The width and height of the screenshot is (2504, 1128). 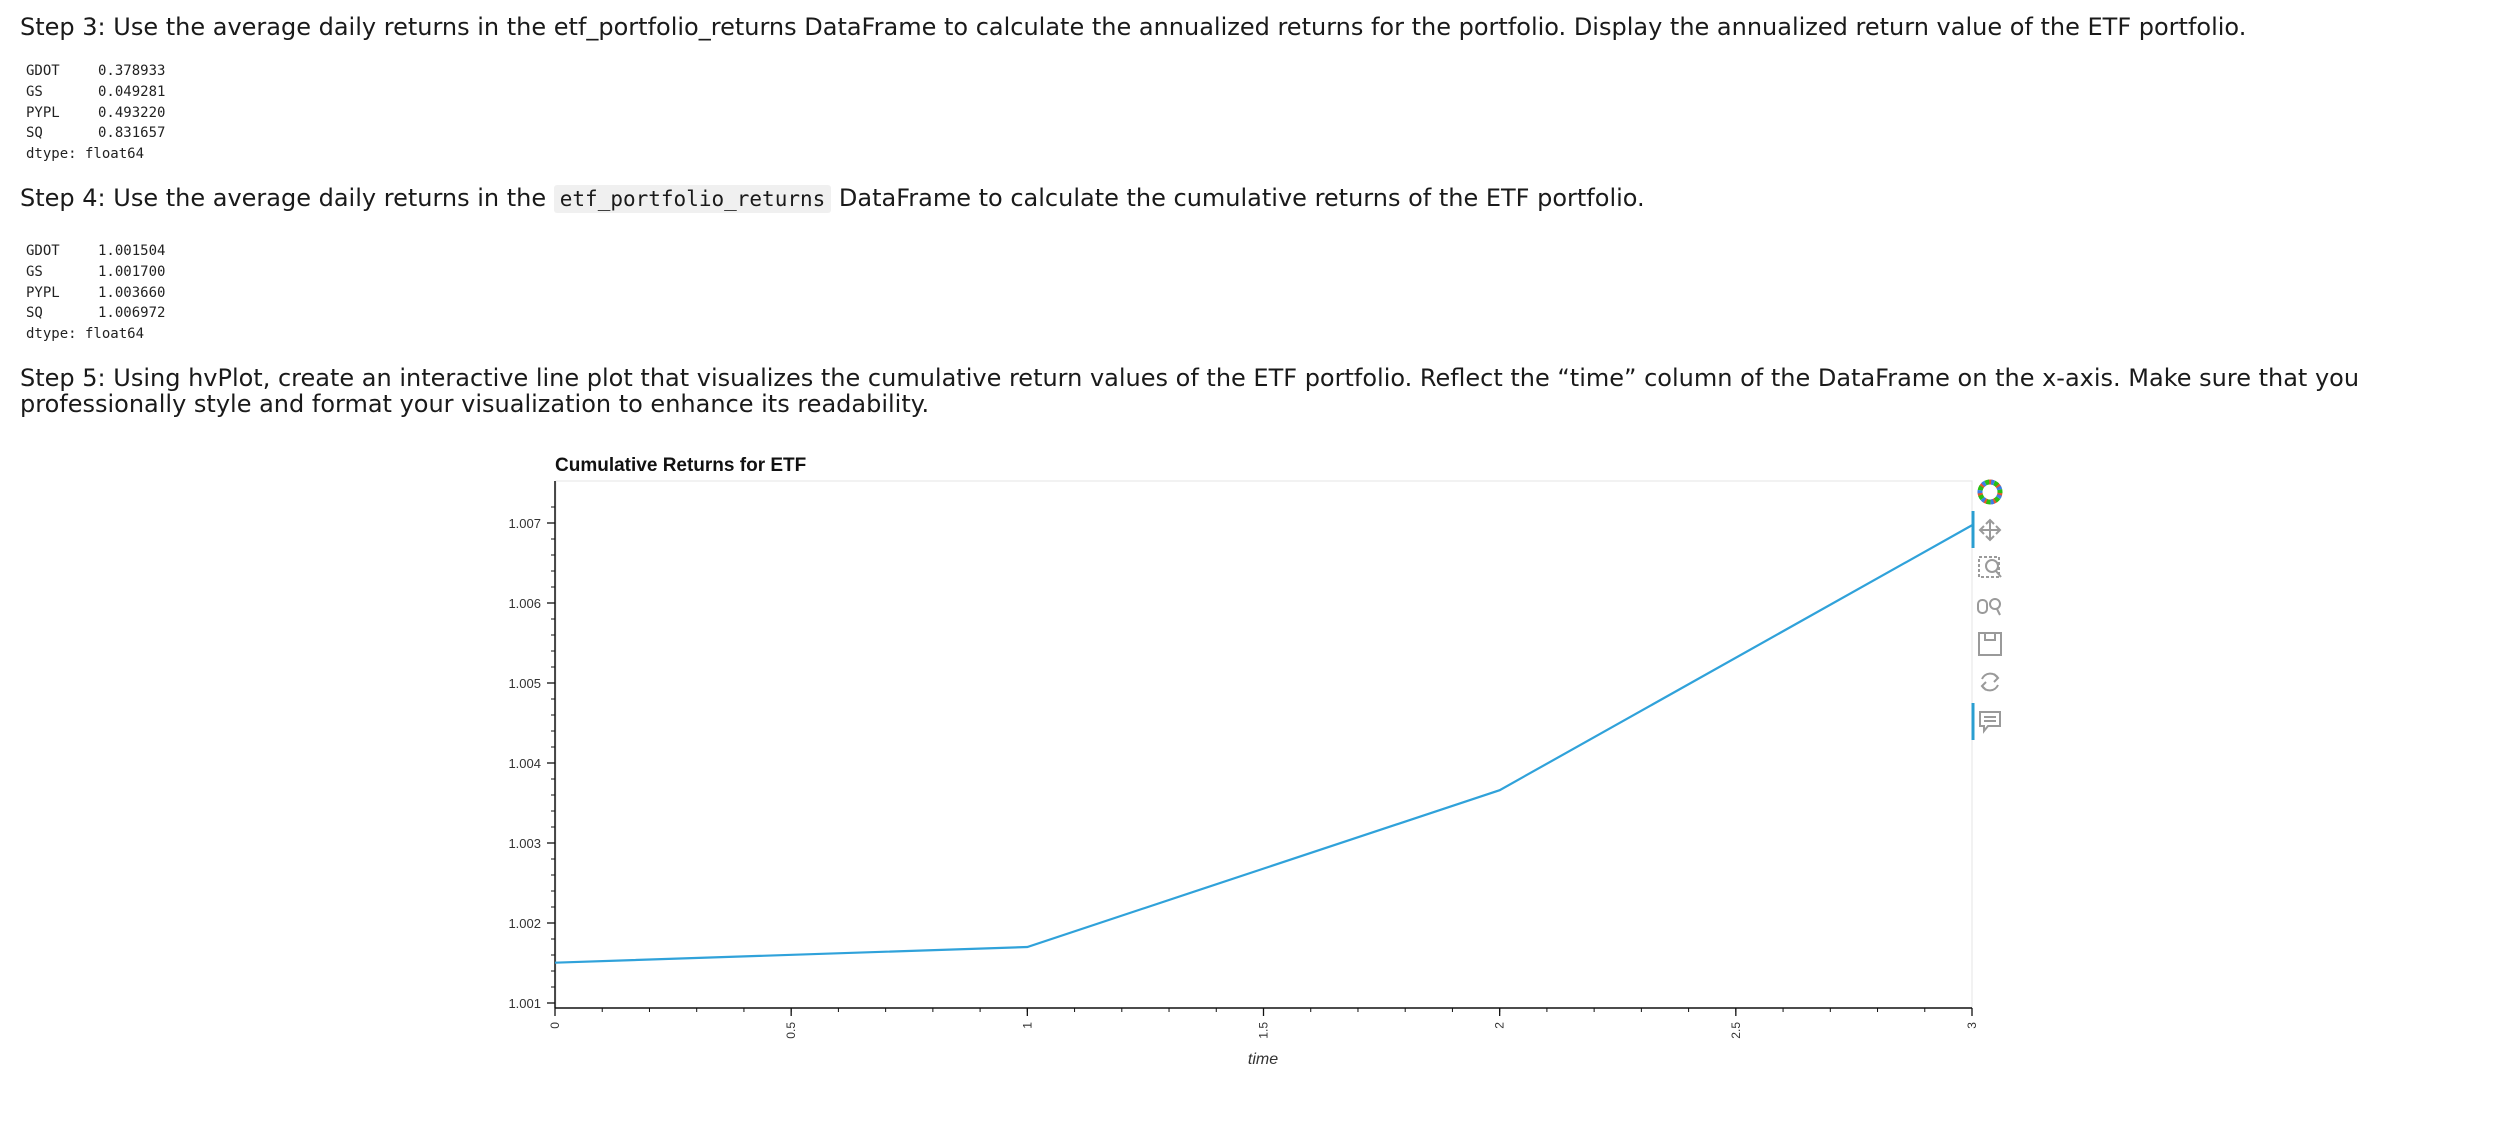 What do you see at coordinates (1027, 1025) in the screenshot?
I see `x-tick-label: 1` at bounding box center [1027, 1025].